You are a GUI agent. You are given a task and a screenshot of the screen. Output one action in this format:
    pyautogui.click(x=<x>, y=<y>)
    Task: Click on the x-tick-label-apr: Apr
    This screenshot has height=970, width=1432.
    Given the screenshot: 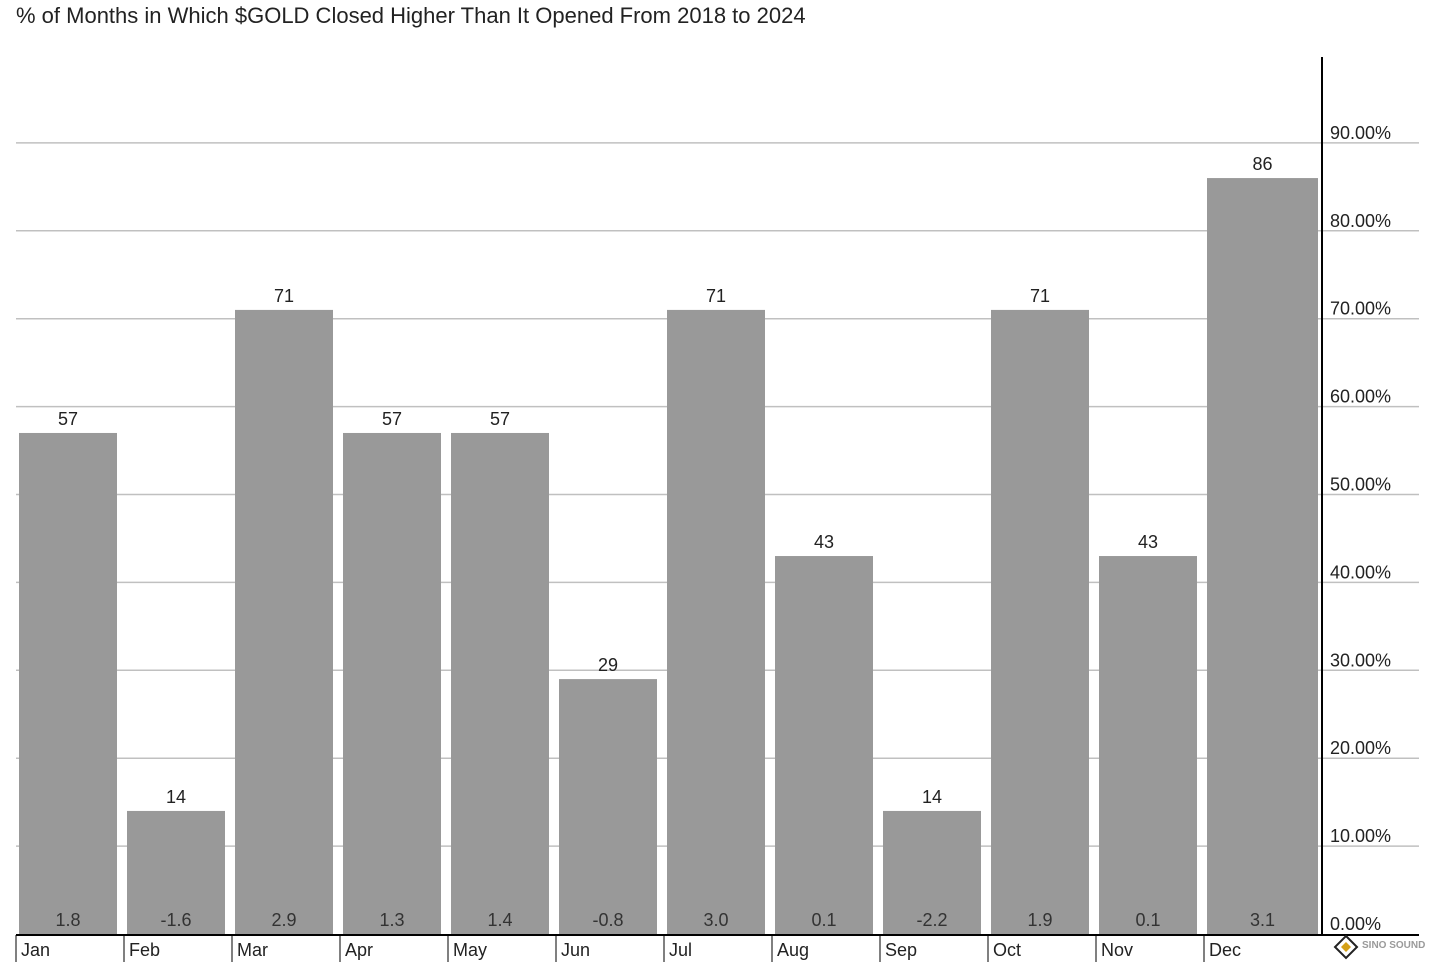 What is the action you would take?
    pyautogui.click(x=359, y=950)
    